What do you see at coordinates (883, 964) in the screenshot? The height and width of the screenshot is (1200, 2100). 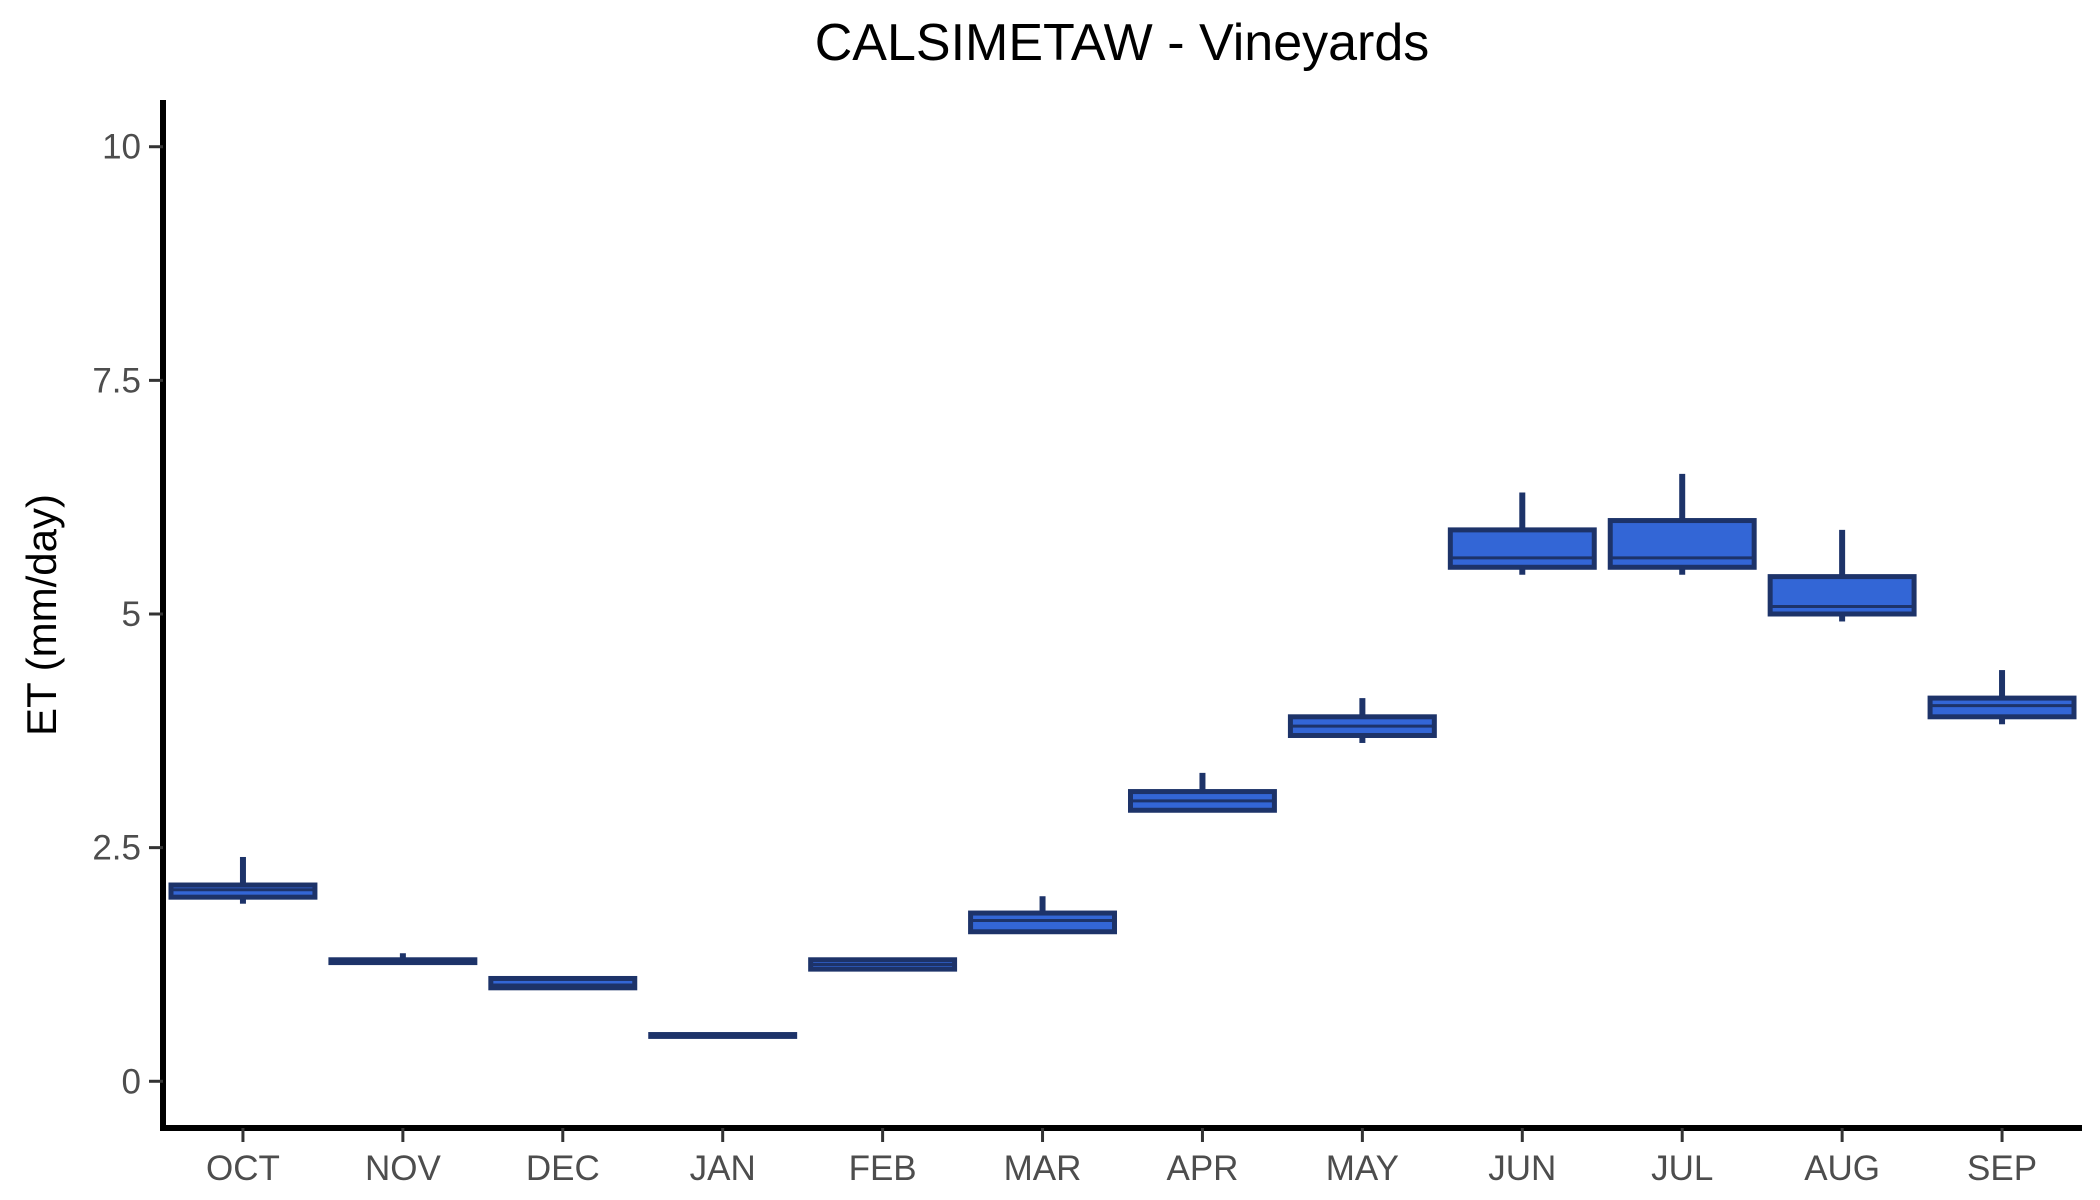 I see `box-feb` at bounding box center [883, 964].